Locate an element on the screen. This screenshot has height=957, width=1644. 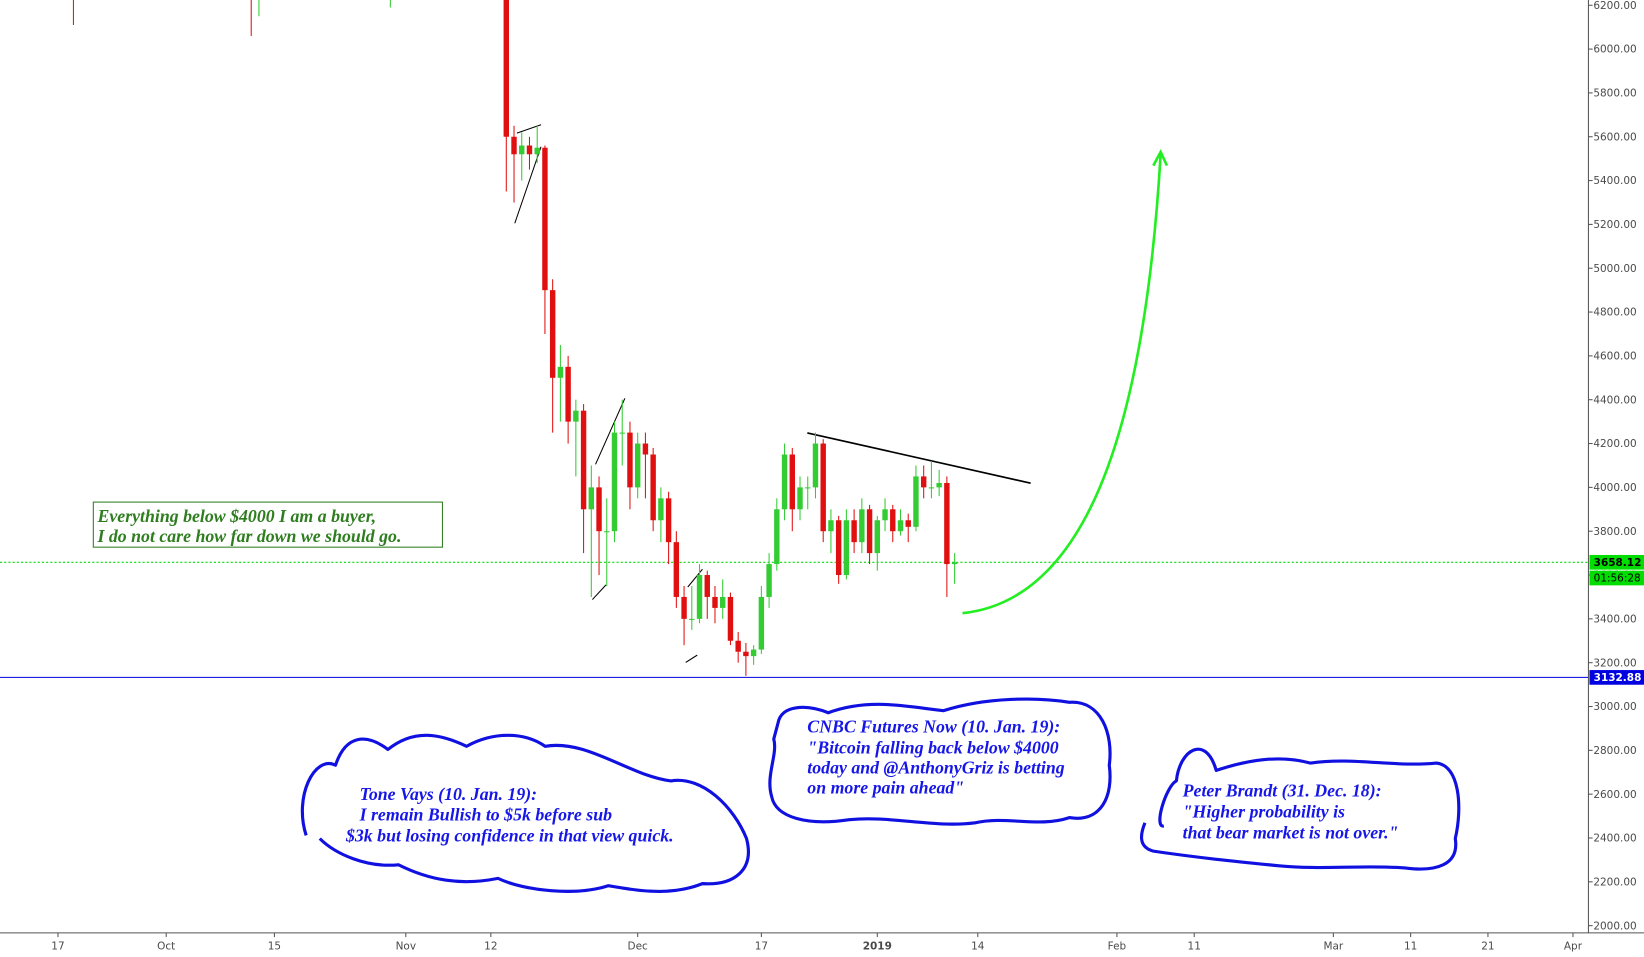
x-tick-label: 21 is located at coordinates (1487, 947).